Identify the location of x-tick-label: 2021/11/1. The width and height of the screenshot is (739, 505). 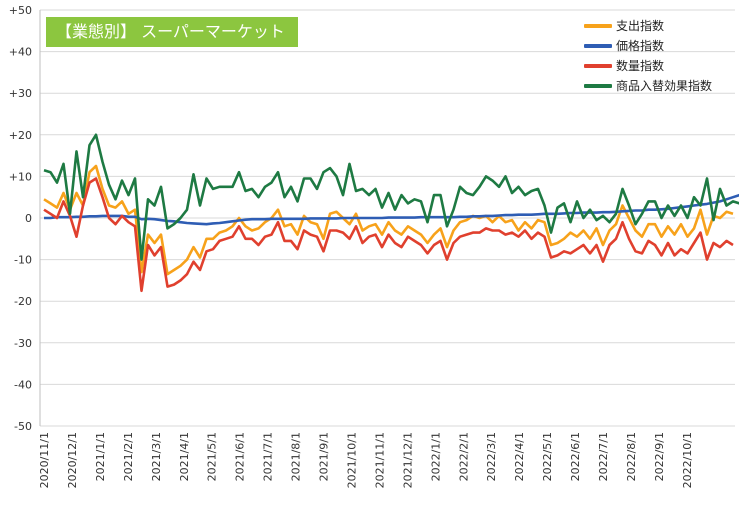
(379, 460).